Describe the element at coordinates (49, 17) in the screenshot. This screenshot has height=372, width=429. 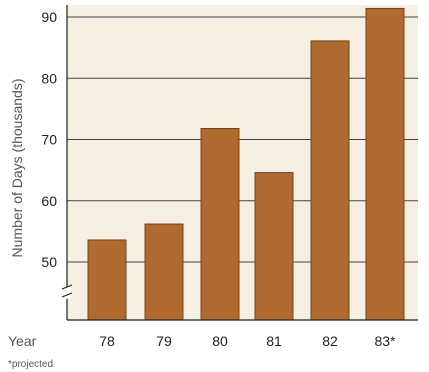
I see `y-tick-label-90: 90` at that location.